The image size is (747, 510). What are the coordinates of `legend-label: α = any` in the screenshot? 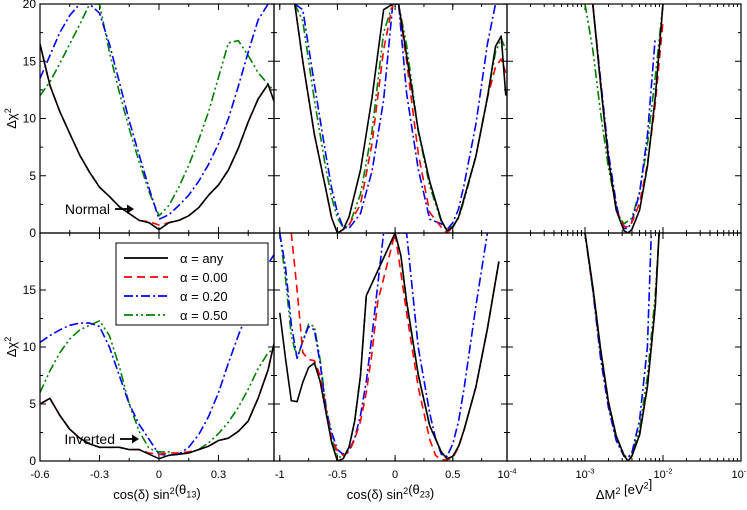 It's located at (202, 258).